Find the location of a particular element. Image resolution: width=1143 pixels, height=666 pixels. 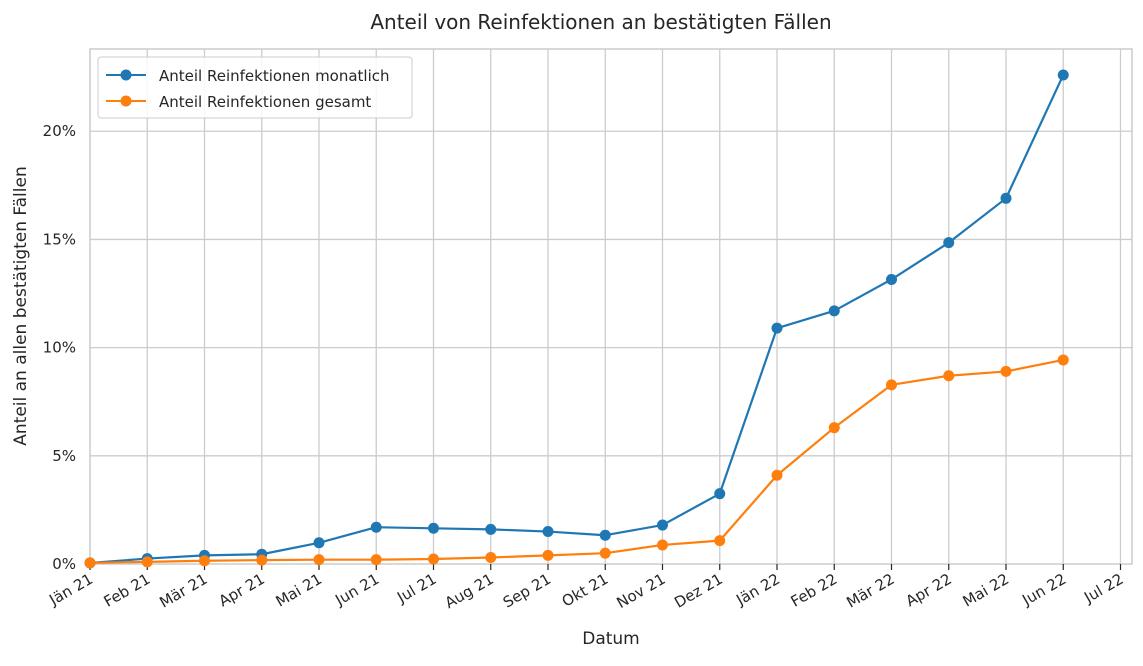

x-tick-label: Jul 21 is located at coordinates (416, 588).